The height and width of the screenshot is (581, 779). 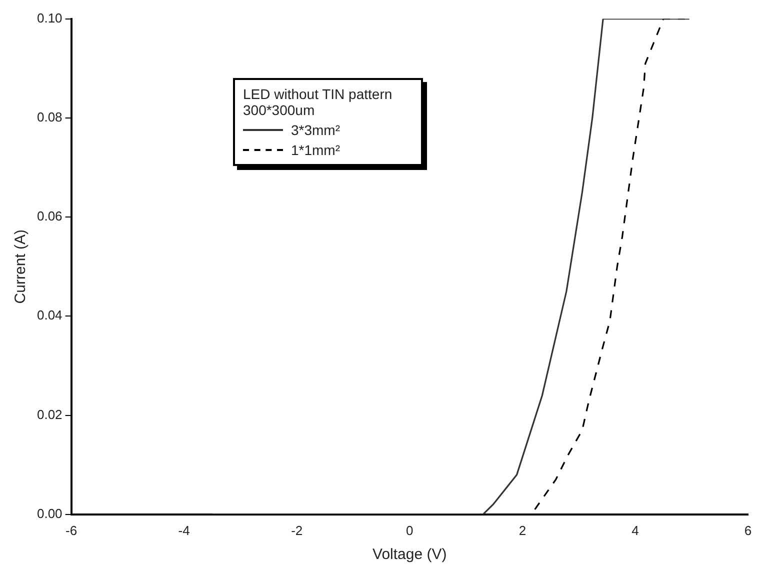 What do you see at coordinates (409, 555) in the screenshot?
I see `x-axis-title: Voltage (V)` at bounding box center [409, 555].